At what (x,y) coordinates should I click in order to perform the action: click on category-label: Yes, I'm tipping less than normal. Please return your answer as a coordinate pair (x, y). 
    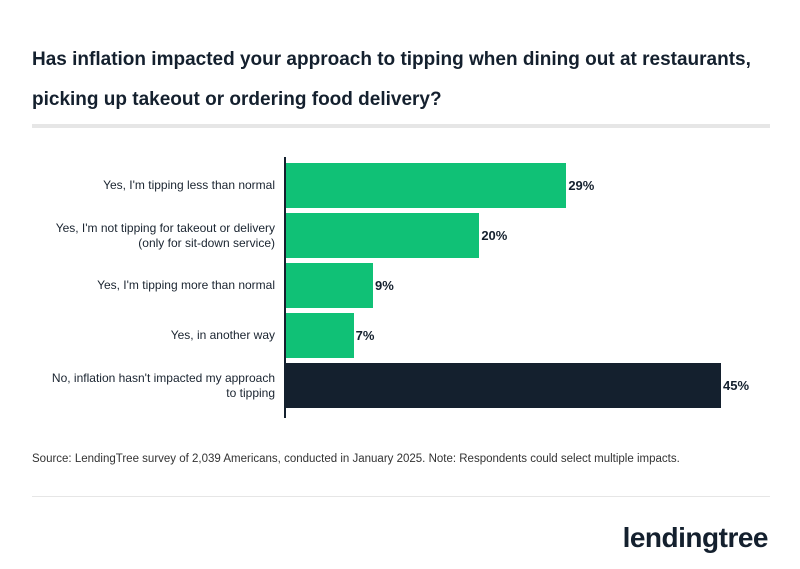
    Looking at the image, I should click on (189, 185).